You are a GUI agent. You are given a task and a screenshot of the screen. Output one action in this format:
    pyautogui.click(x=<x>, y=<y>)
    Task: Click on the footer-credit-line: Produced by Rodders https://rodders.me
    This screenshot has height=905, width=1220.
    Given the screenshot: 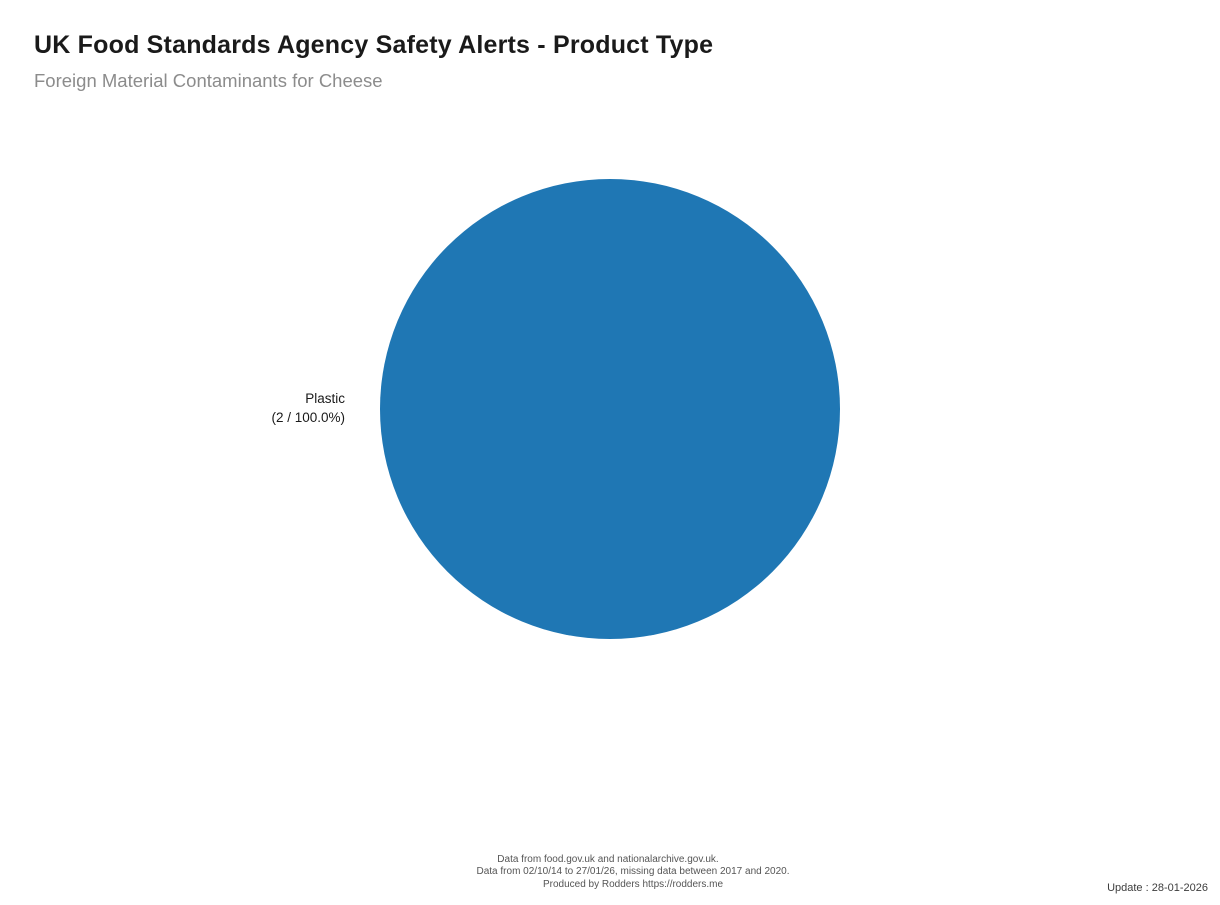 What is the action you would take?
    pyautogui.click(x=633, y=884)
    